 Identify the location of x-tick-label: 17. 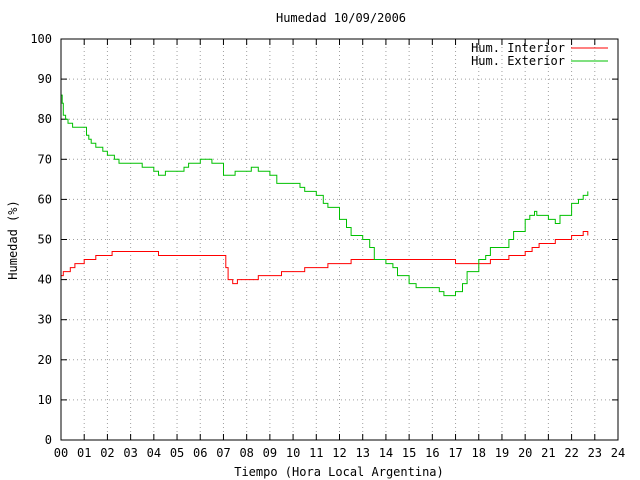
(455, 453).